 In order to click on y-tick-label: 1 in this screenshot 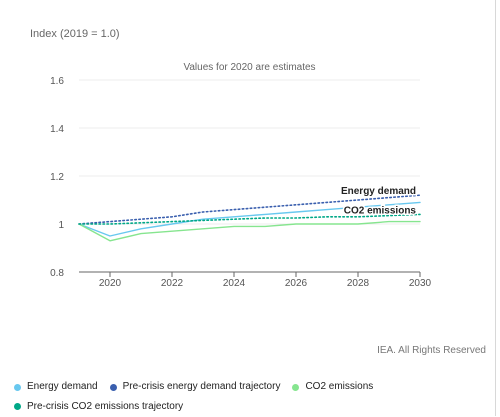, I will do `click(61, 225)`.